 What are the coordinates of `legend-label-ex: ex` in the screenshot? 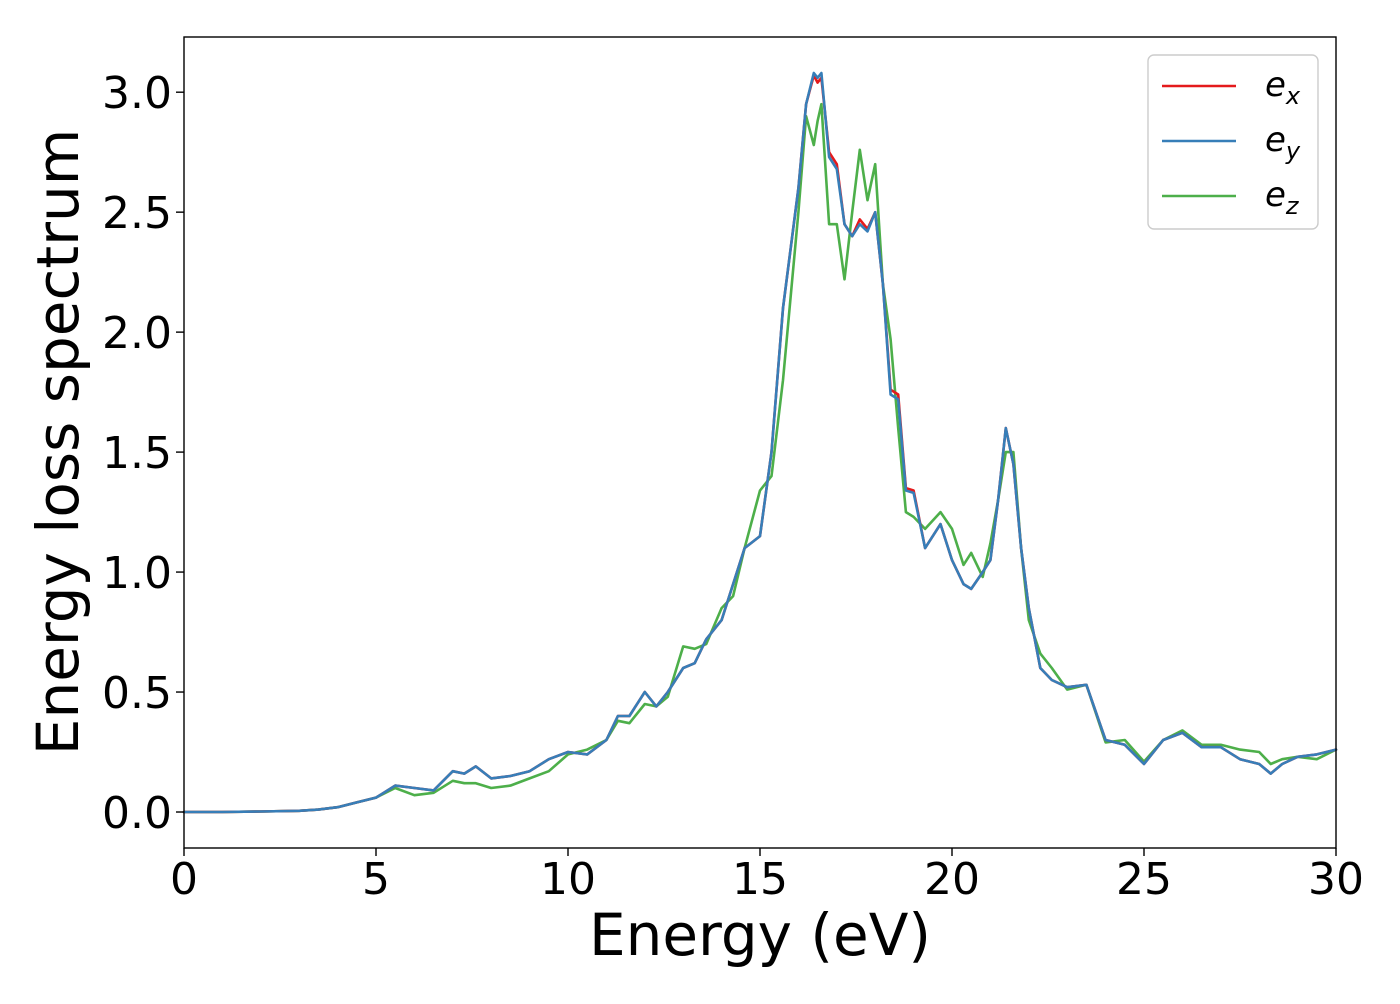 It's located at (1283, 87).